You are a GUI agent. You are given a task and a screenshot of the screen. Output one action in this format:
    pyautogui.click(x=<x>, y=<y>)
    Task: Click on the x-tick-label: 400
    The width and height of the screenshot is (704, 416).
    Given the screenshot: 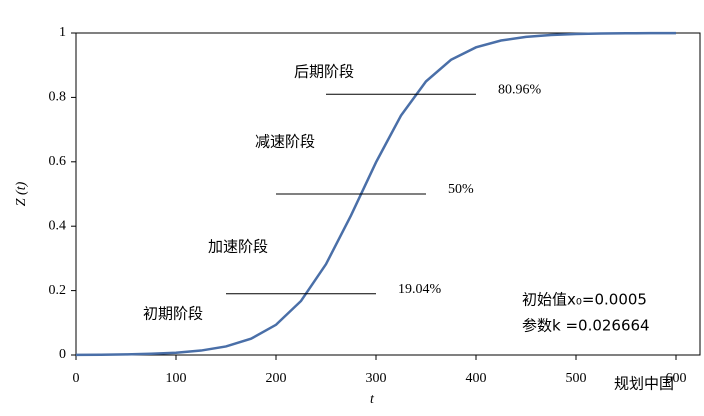 What is the action you would take?
    pyautogui.click(x=476, y=378)
    